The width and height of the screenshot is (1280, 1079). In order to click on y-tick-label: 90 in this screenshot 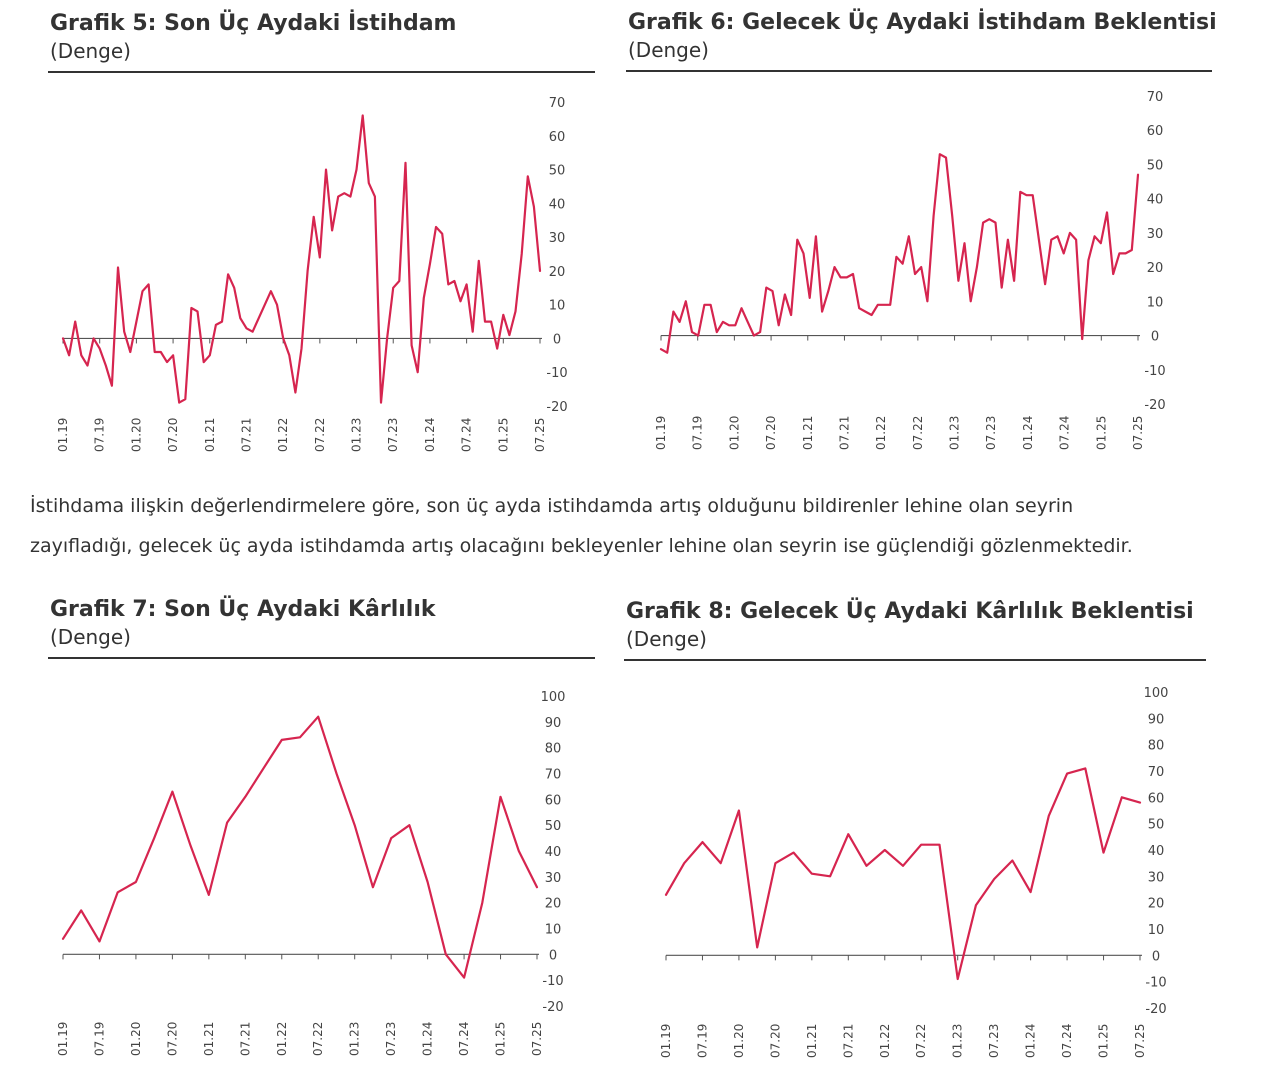, I will do `click(553, 723)`.